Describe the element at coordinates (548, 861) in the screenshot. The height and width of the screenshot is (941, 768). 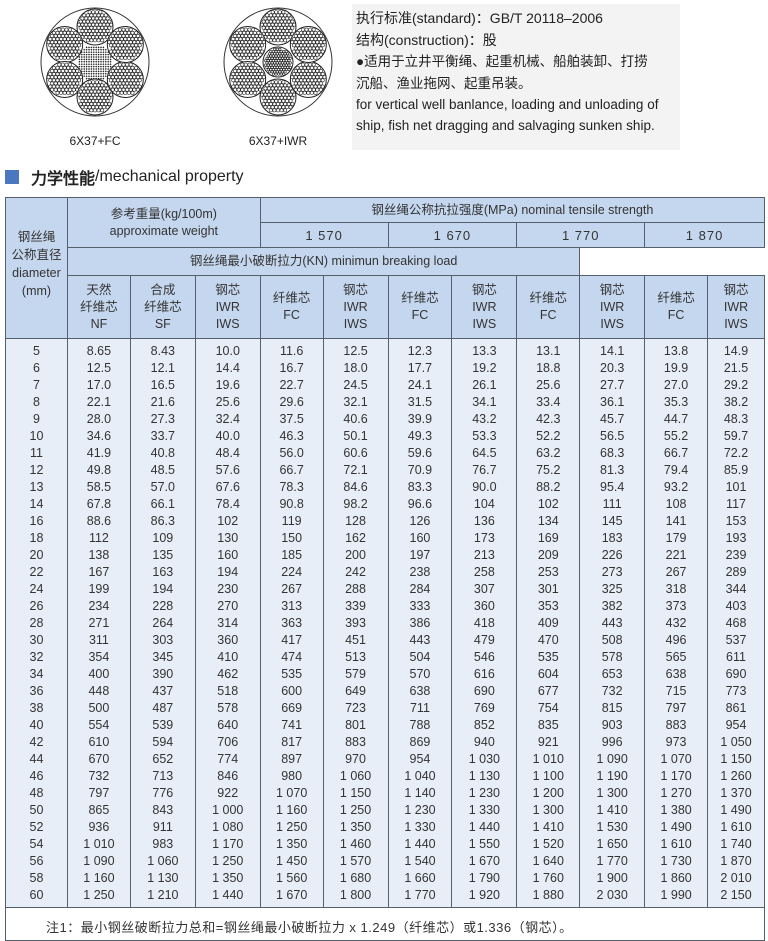
I see `value-cell: 1 640` at that location.